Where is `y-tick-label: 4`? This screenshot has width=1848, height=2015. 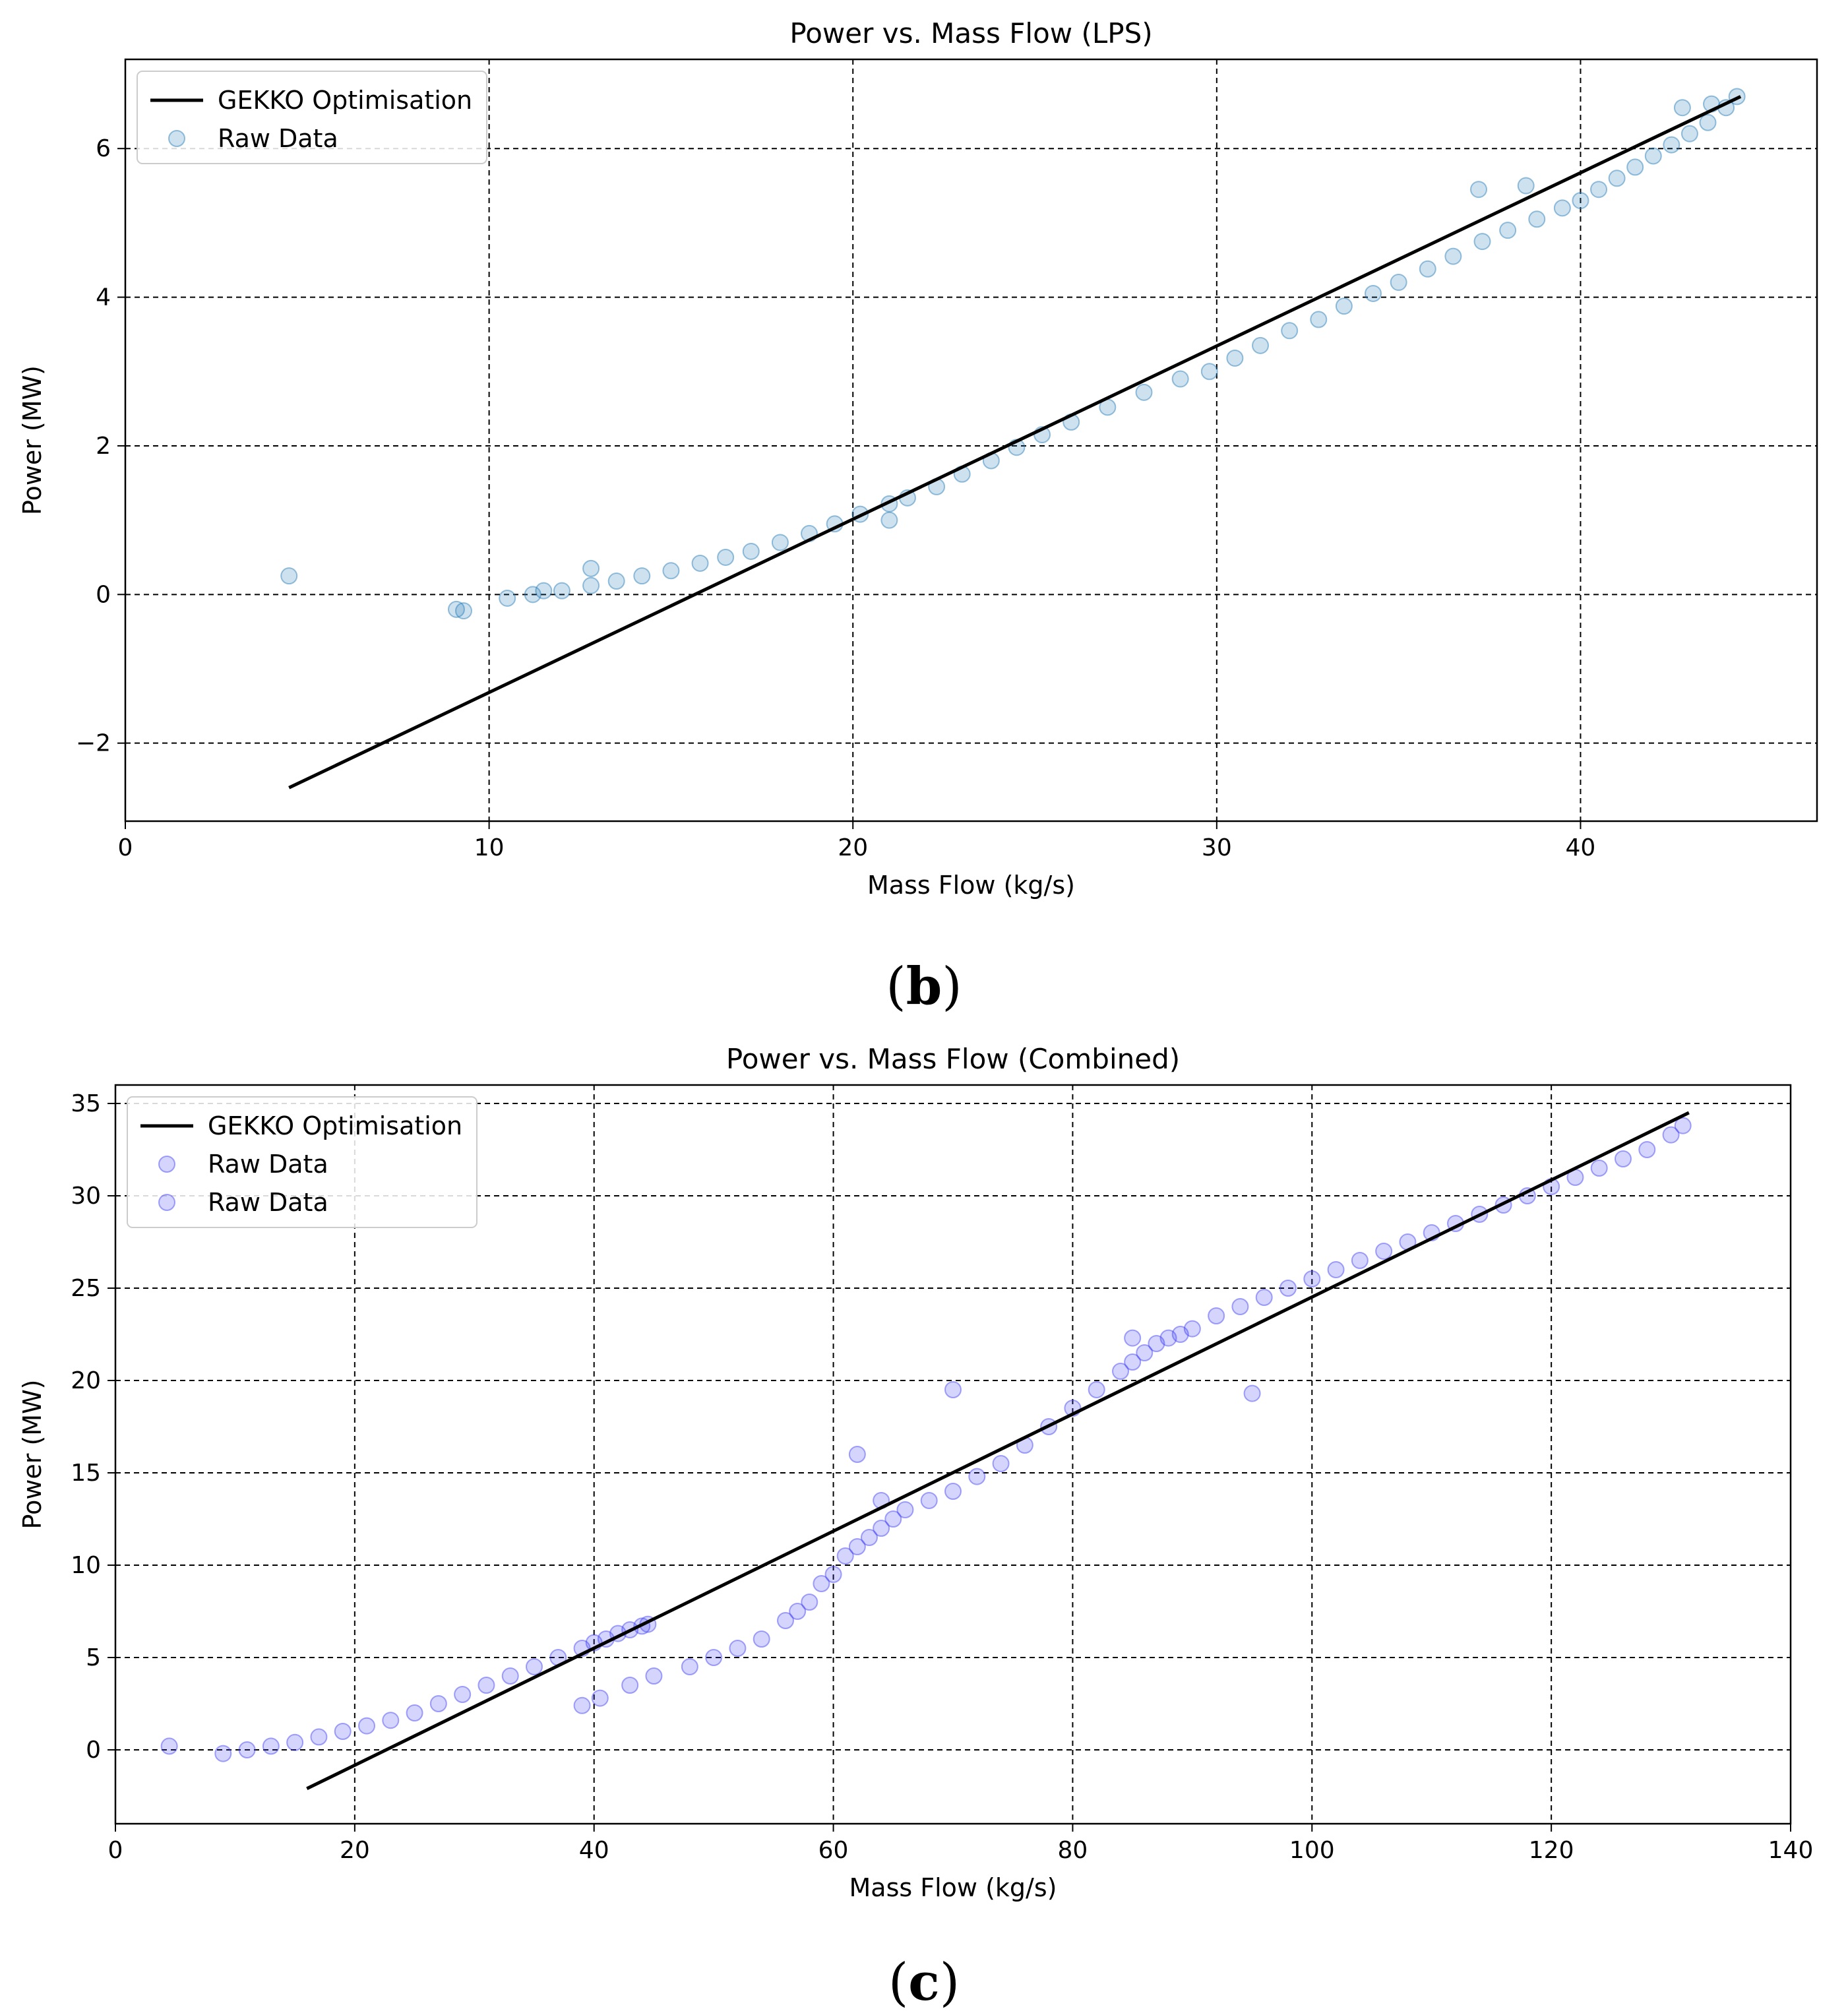 y-tick-label: 4 is located at coordinates (103, 297).